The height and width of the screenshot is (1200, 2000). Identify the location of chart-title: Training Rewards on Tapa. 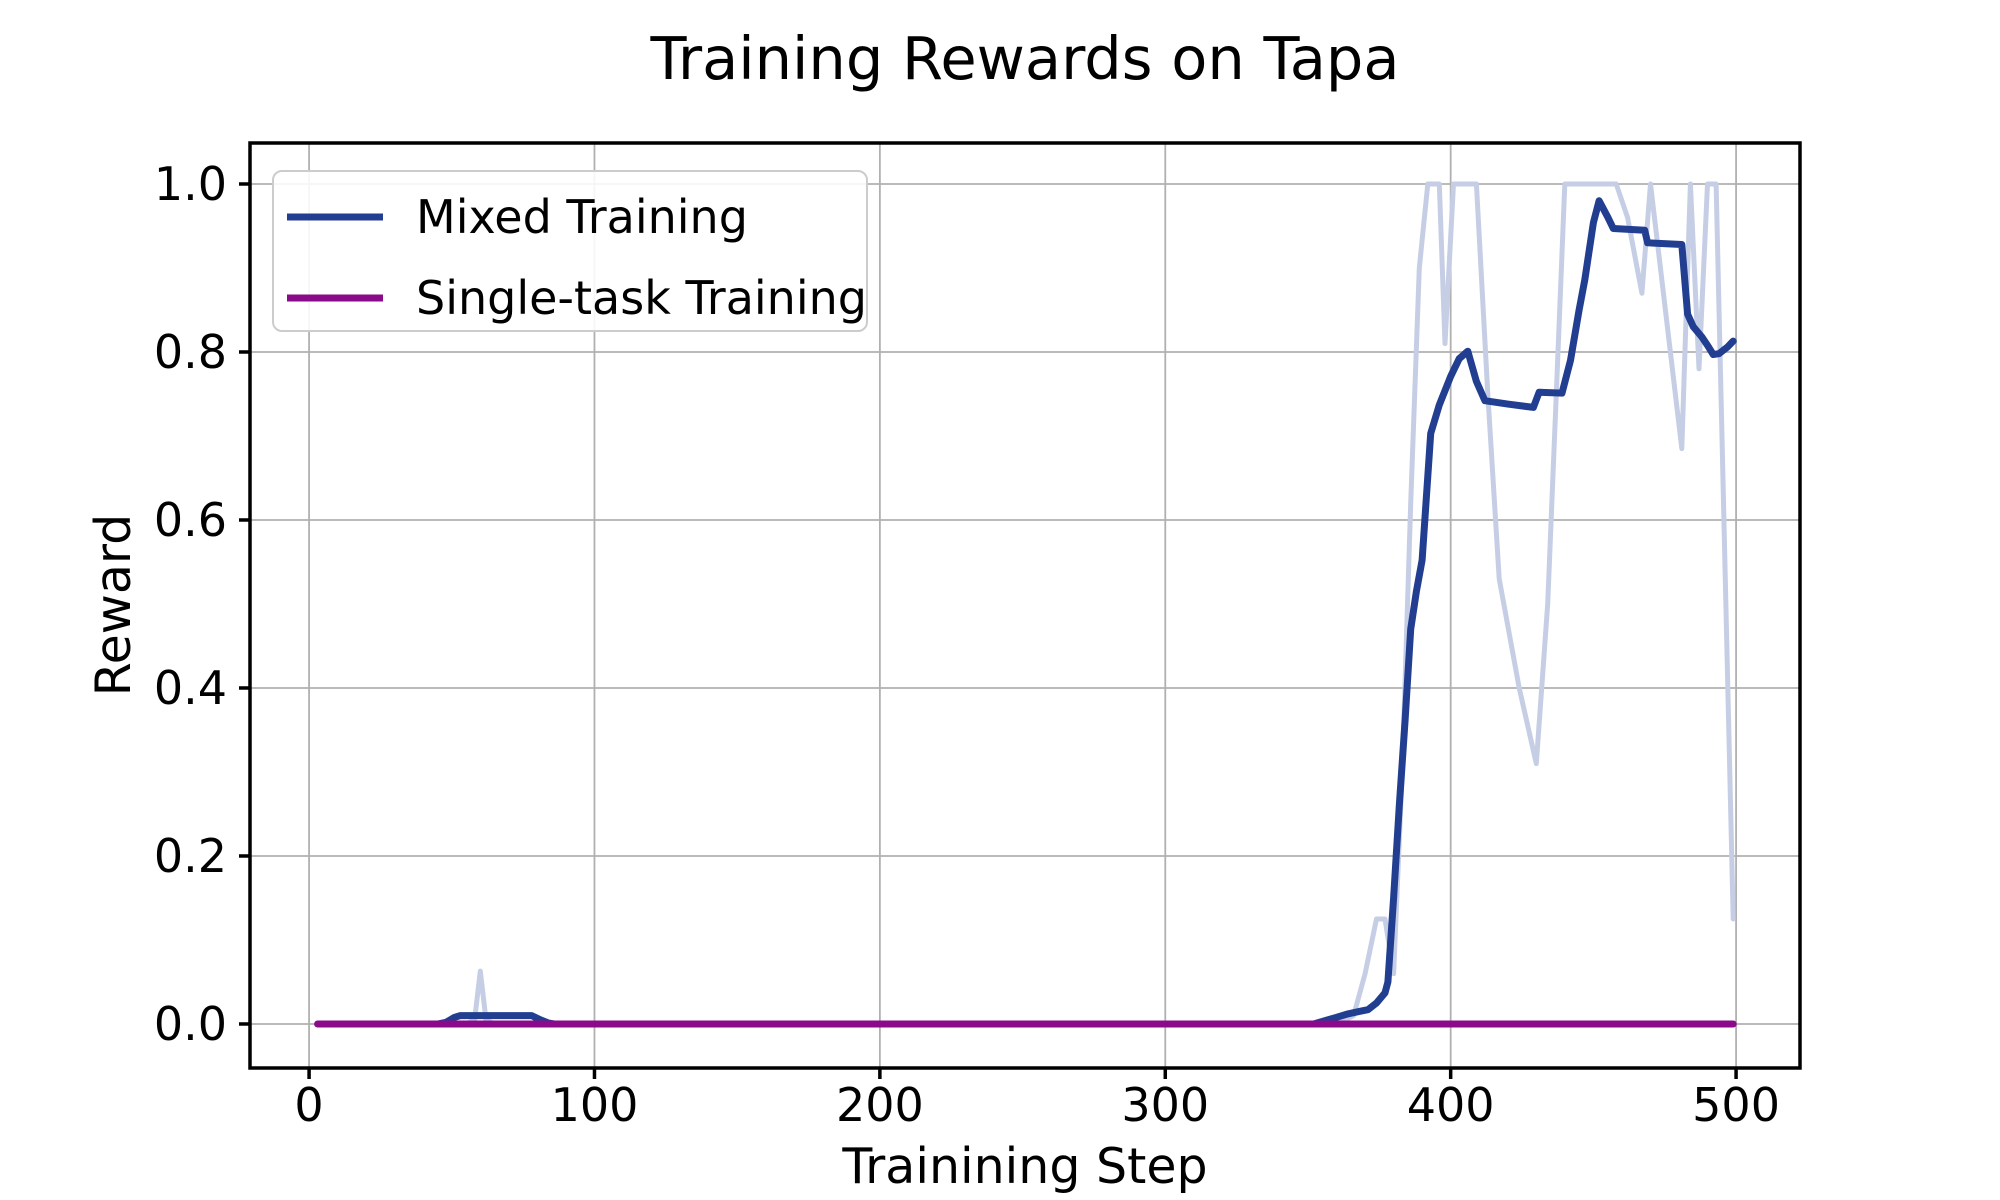
(1024, 58).